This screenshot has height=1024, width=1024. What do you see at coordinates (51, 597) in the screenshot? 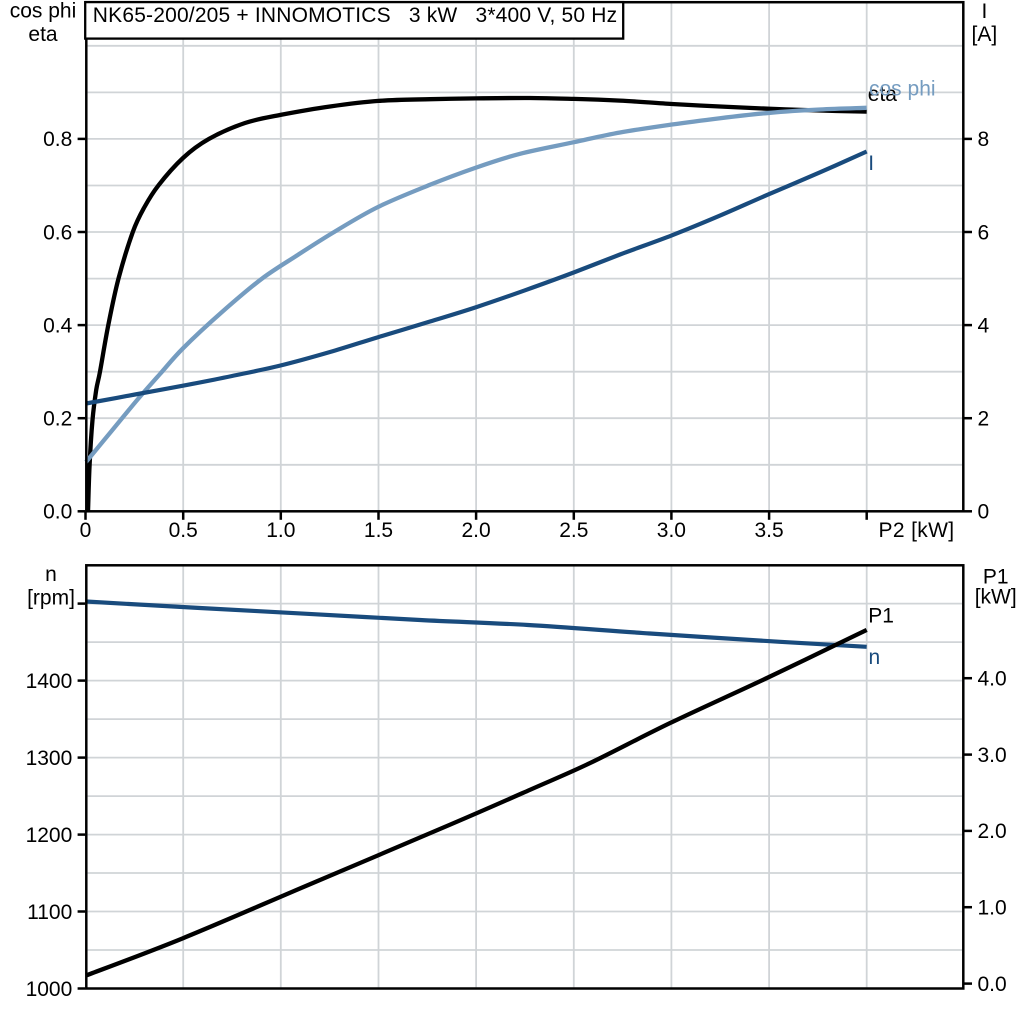
I see `svg-text: [rpm]` at bounding box center [51, 597].